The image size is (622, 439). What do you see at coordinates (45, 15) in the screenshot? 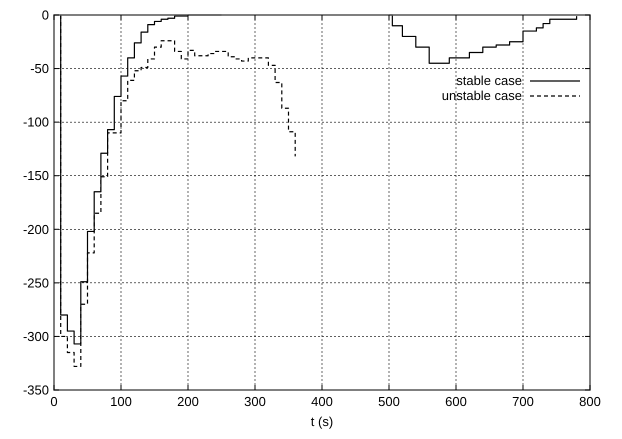
I see `y-tick-label: 0` at bounding box center [45, 15].